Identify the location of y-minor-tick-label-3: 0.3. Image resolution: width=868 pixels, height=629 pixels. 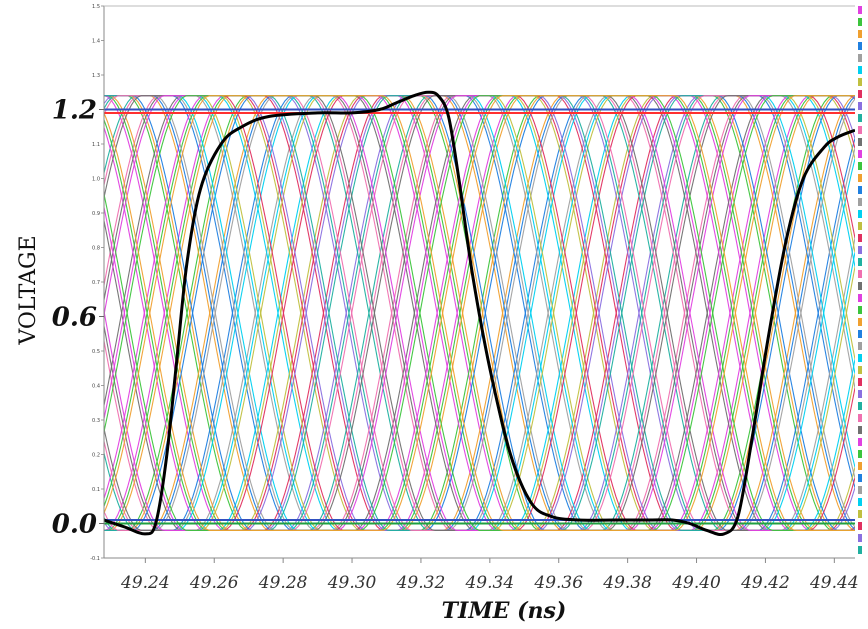
(96, 421).